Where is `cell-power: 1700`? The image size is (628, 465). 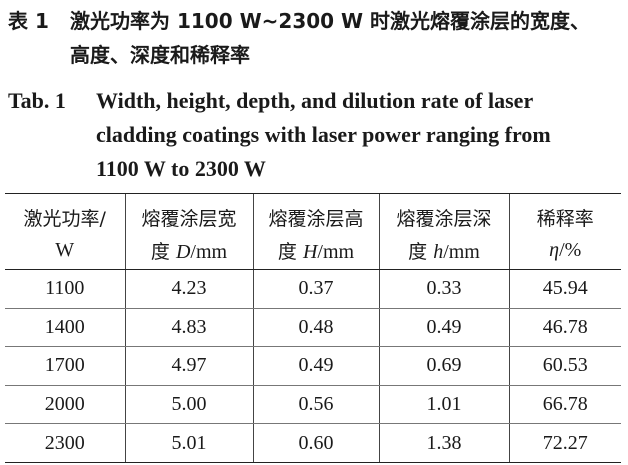 cell-power: 1700 is located at coordinates (65, 366).